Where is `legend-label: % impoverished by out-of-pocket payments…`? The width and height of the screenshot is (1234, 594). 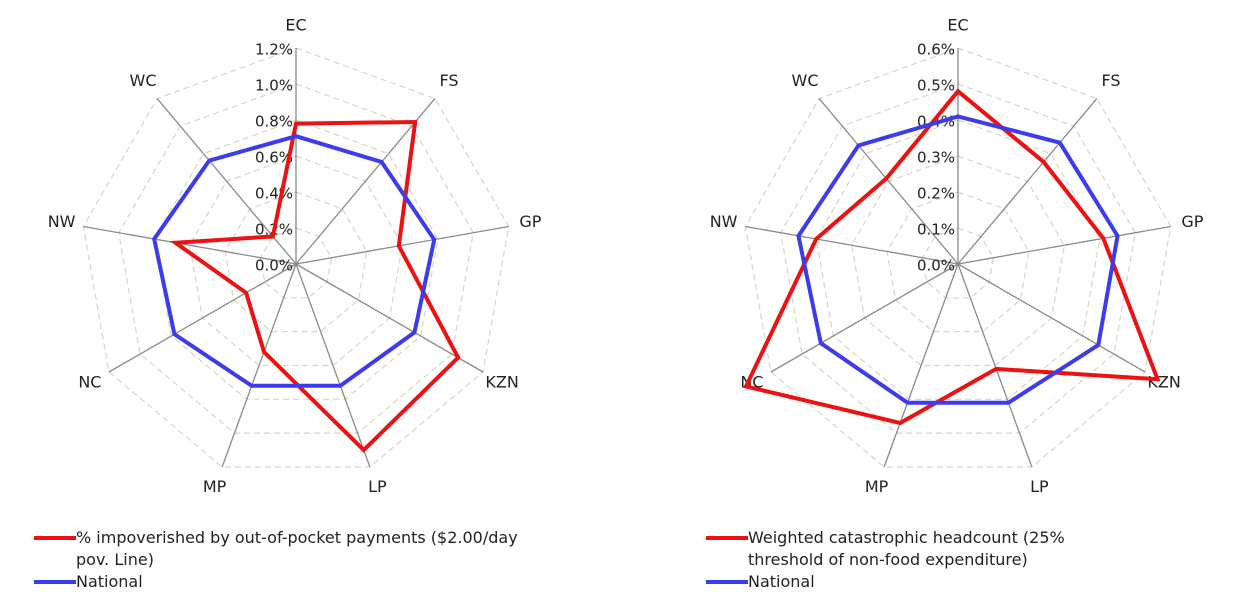 legend-label: % impoverished by out-of-pocket payments… is located at coordinates (297, 548).